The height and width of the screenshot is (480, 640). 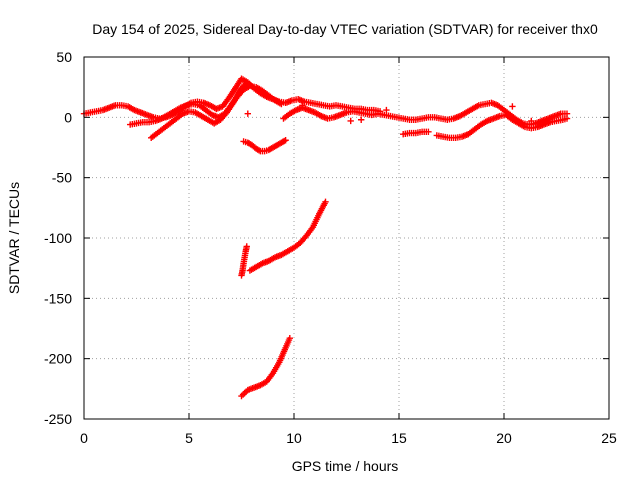 I want to click on y-axis-label: SDTVAR / TECUs, so click(x=14, y=238).